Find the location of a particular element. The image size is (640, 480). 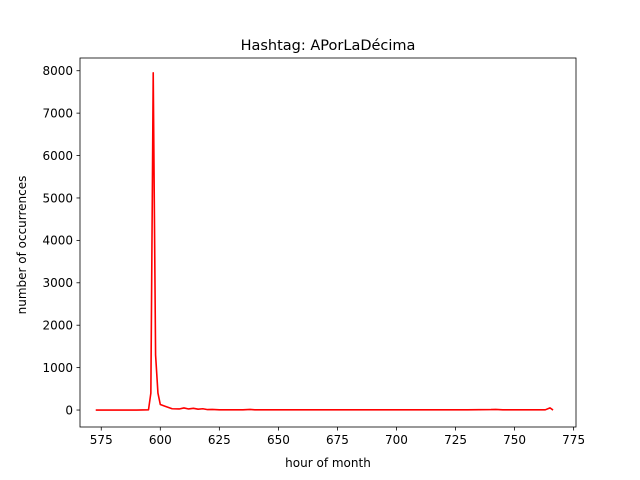

x-tick-label-625: 625 is located at coordinates (219, 440).